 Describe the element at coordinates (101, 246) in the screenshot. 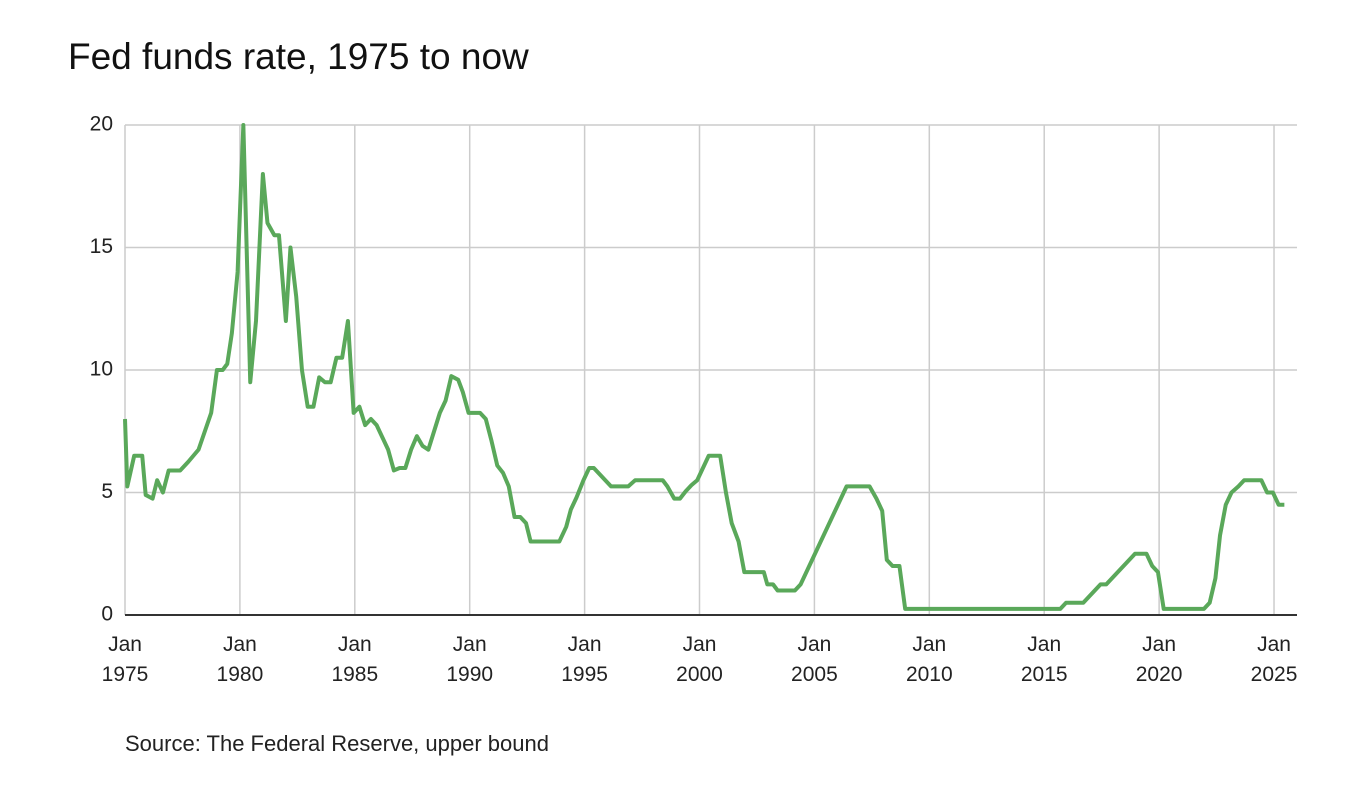

I see `y-tick-label: 15` at that location.